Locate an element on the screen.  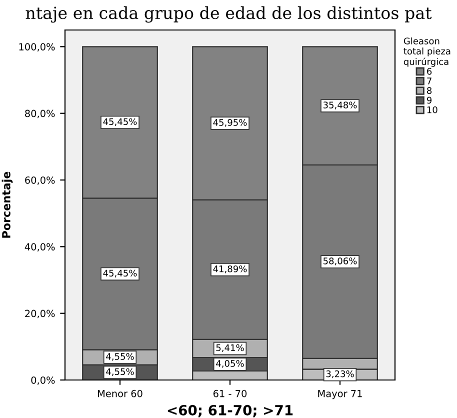
data-label: 45,95% is located at coordinates (230, 123).